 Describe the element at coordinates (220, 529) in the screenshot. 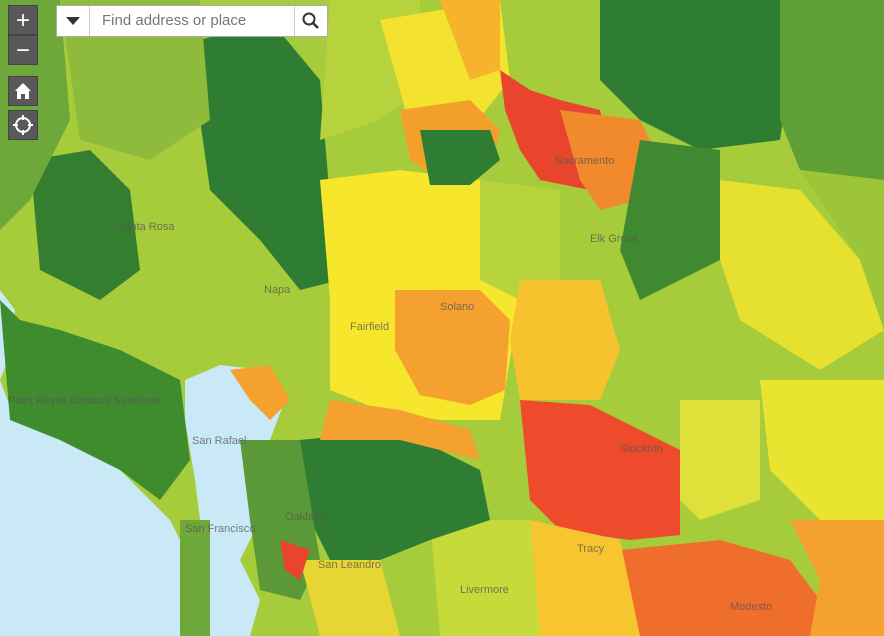

I see `place-label: San Francisco` at that location.